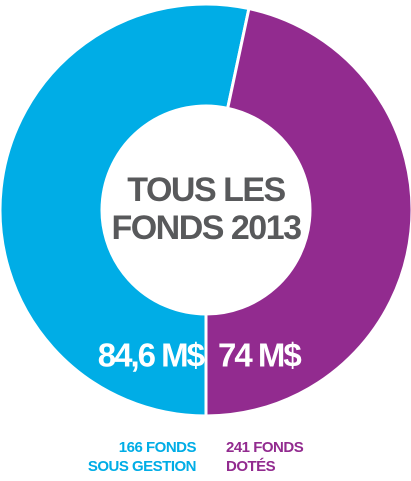  Describe the element at coordinates (206, 190) in the screenshot. I see `center-title: TOUS LES` at that location.